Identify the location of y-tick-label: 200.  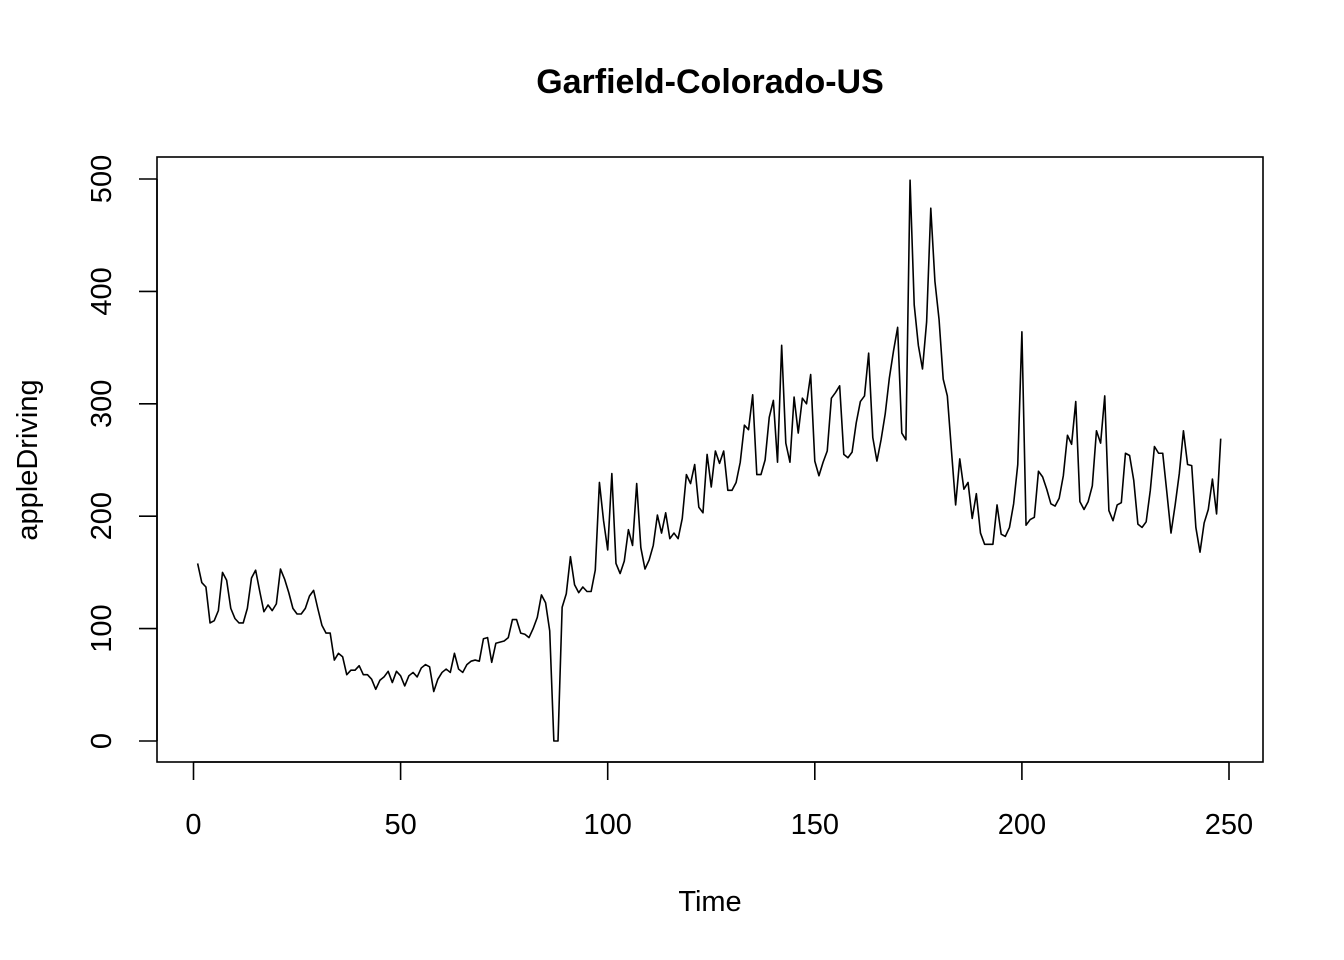
(102, 516).